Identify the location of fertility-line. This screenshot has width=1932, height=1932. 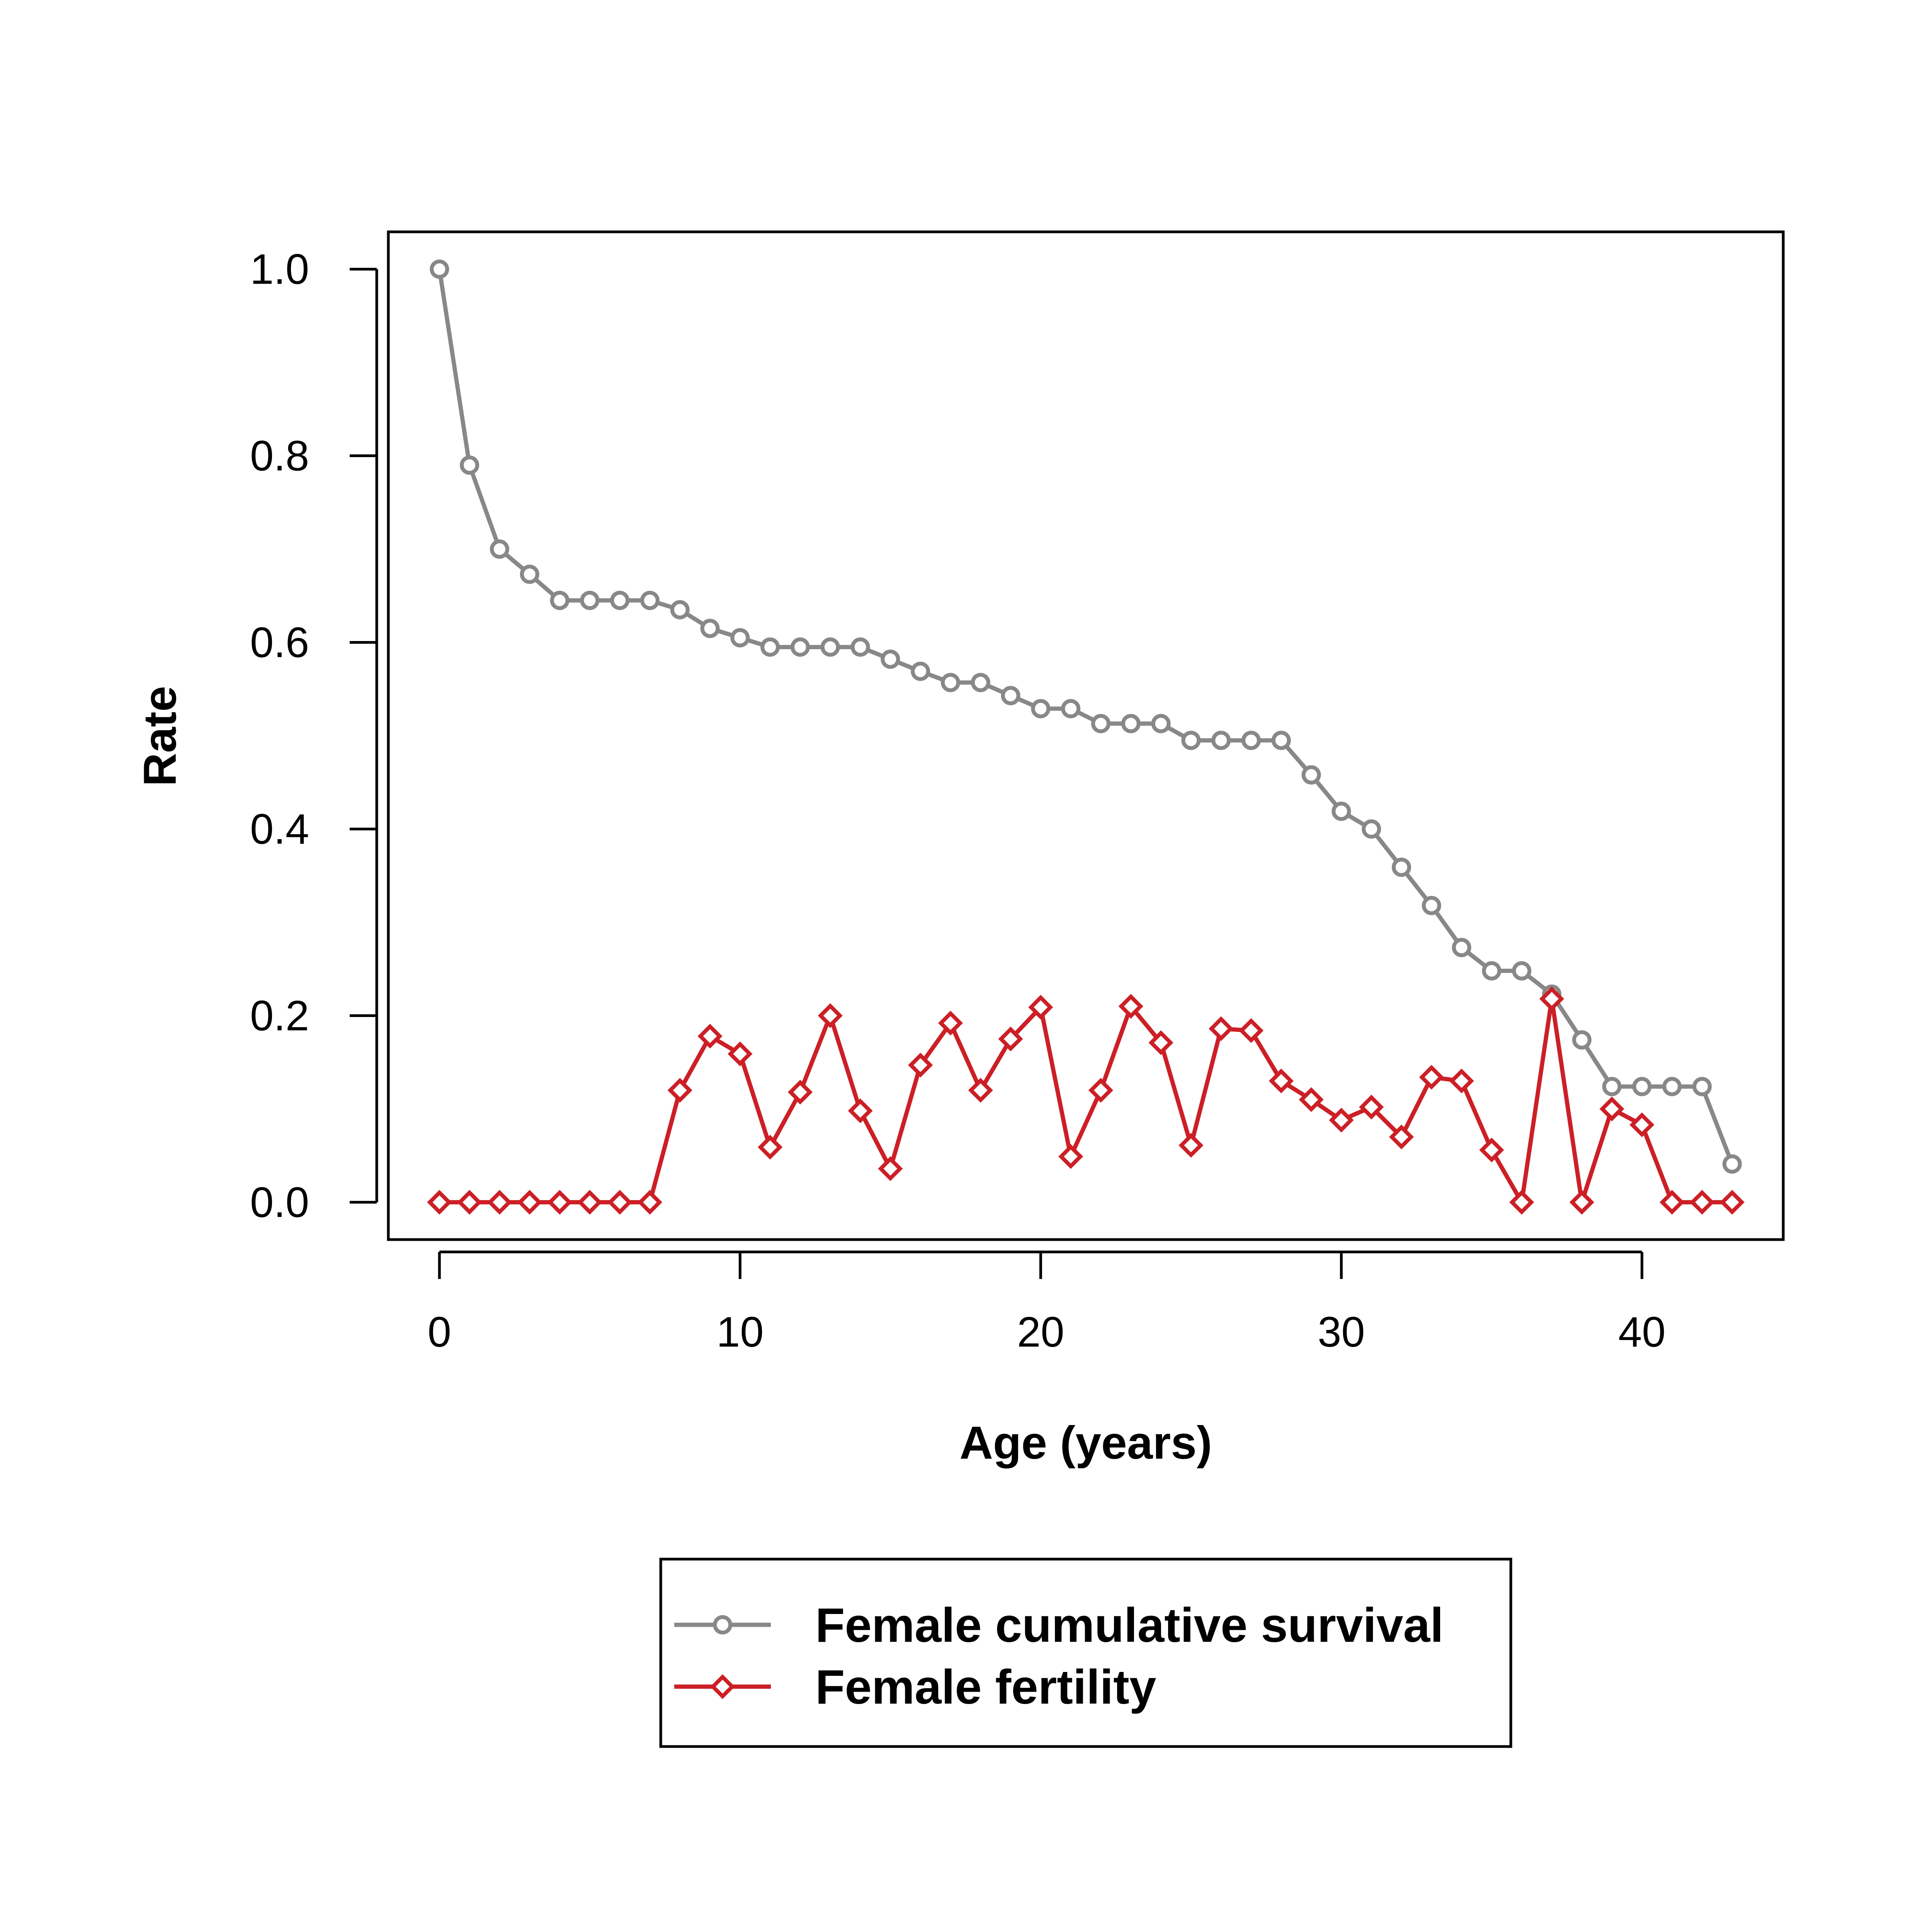
(1085, 1100).